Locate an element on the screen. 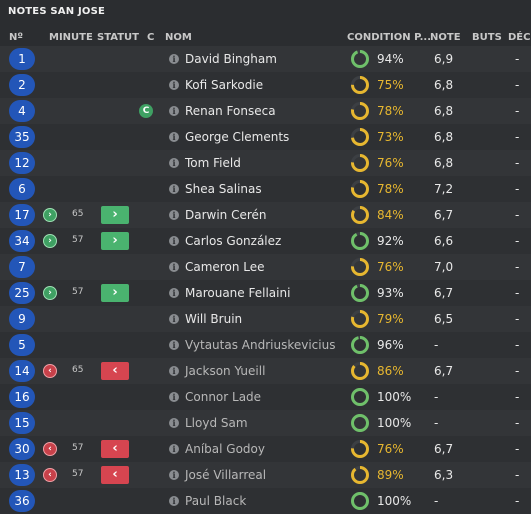  col-number: Nº is located at coordinates (16, 37).